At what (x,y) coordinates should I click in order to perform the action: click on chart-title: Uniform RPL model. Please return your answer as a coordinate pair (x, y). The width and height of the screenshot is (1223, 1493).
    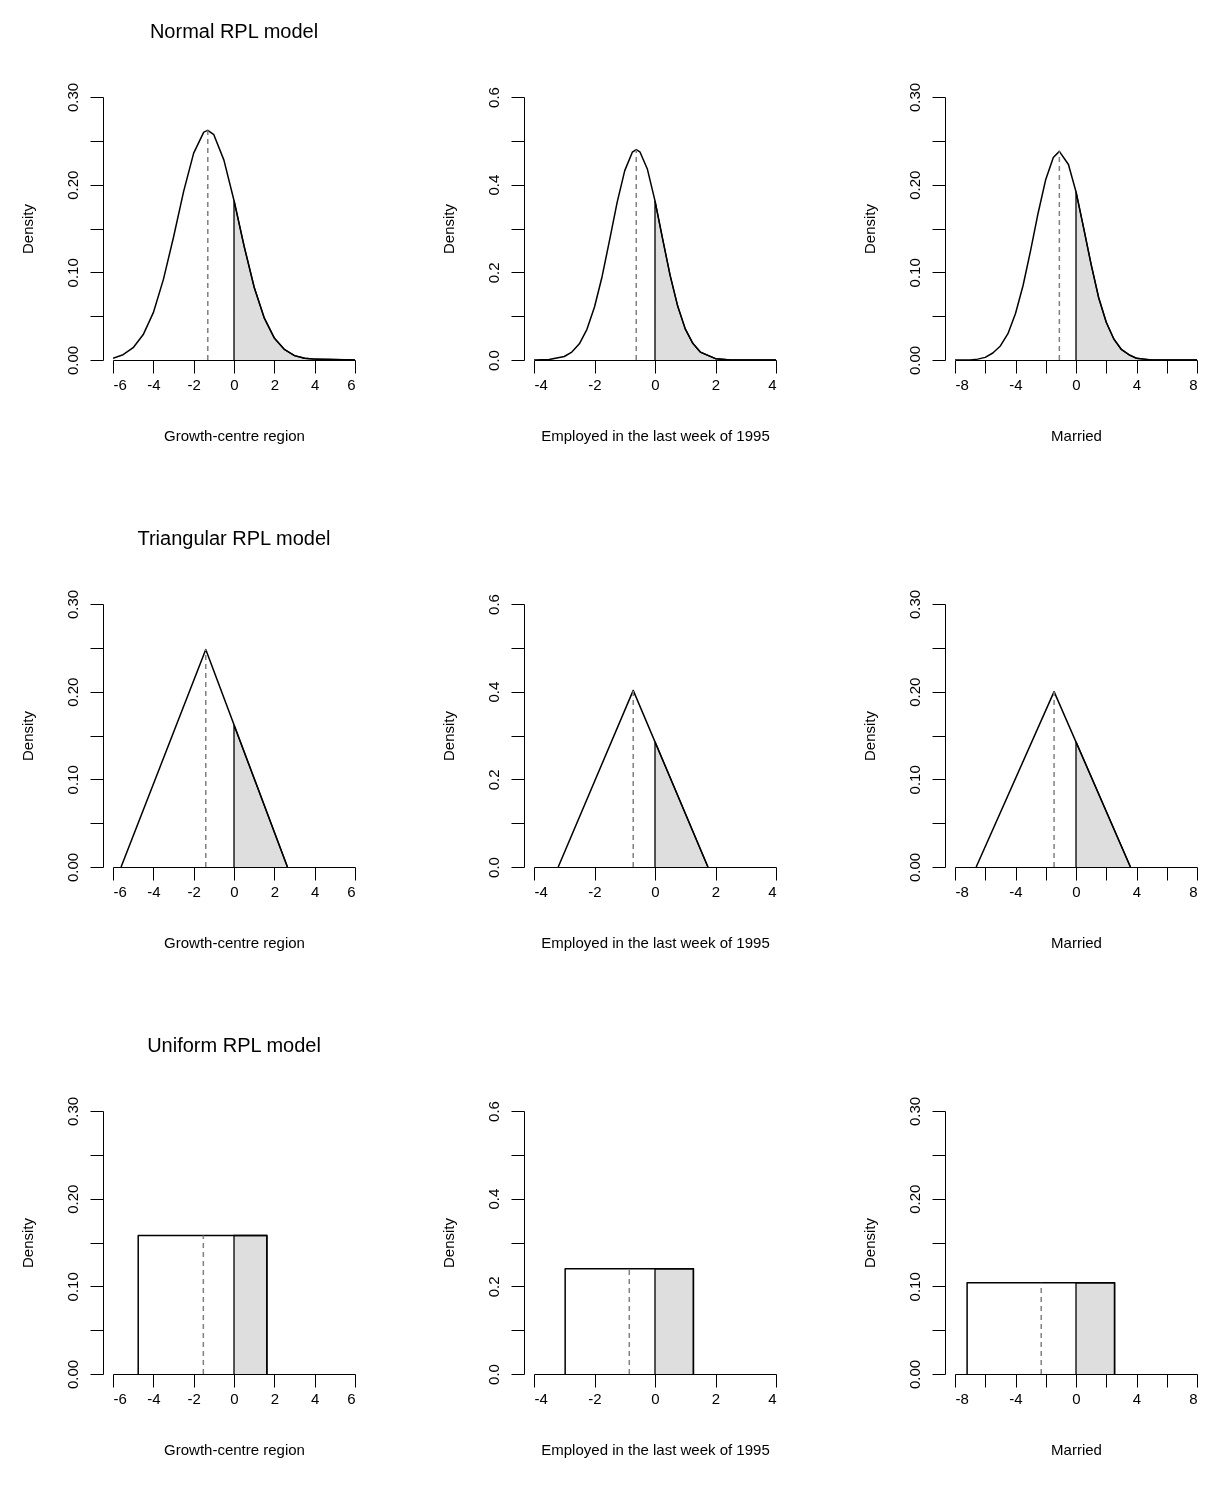
    Looking at the image, I should click on (234, 1045).